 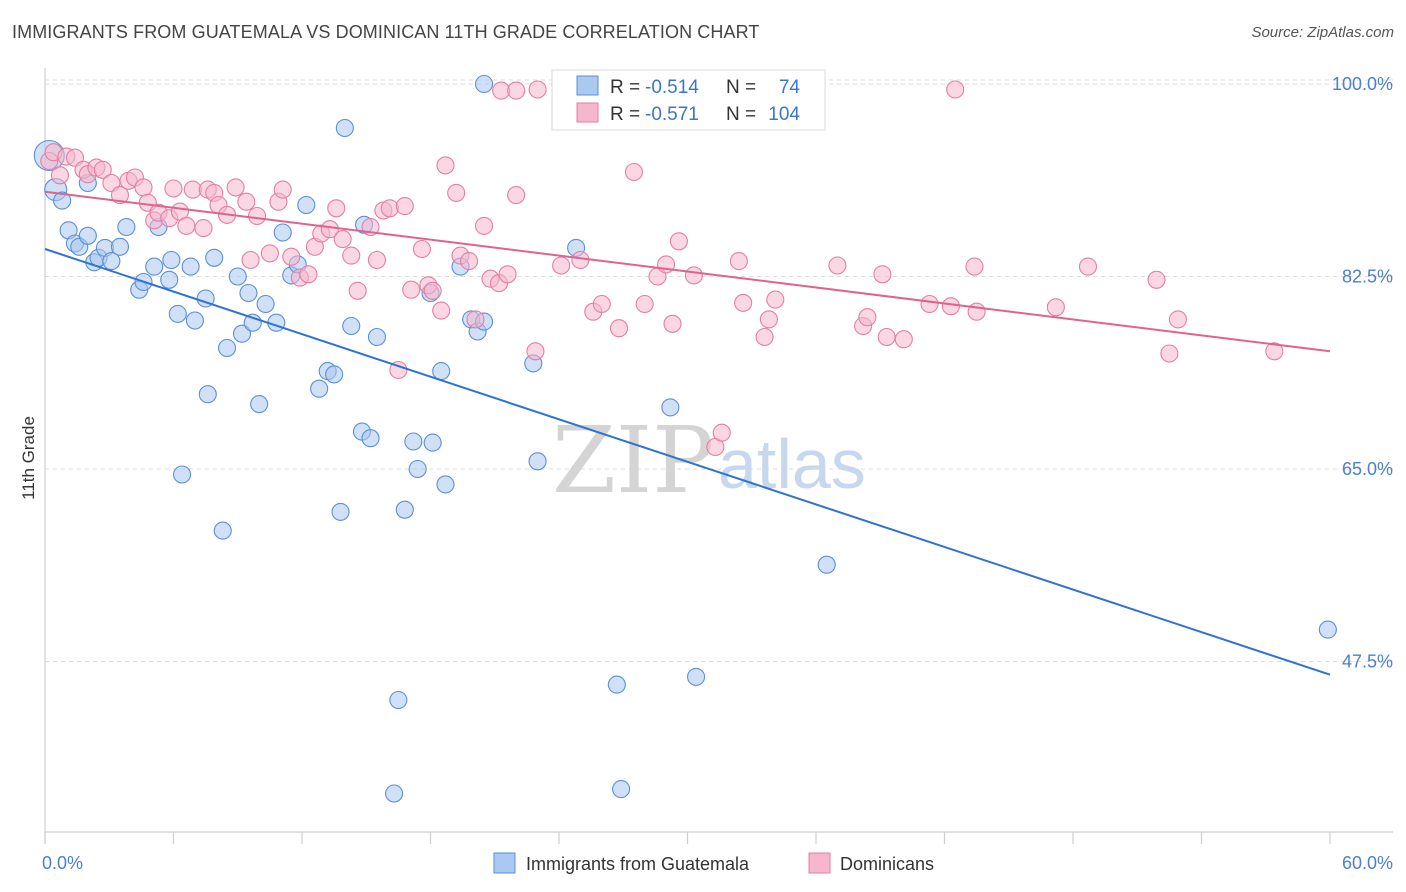 What do you see at coordinates (625, 114) in the screenshot?
I see `stat-r-label-2: R =` at bounding box center [625, 114].